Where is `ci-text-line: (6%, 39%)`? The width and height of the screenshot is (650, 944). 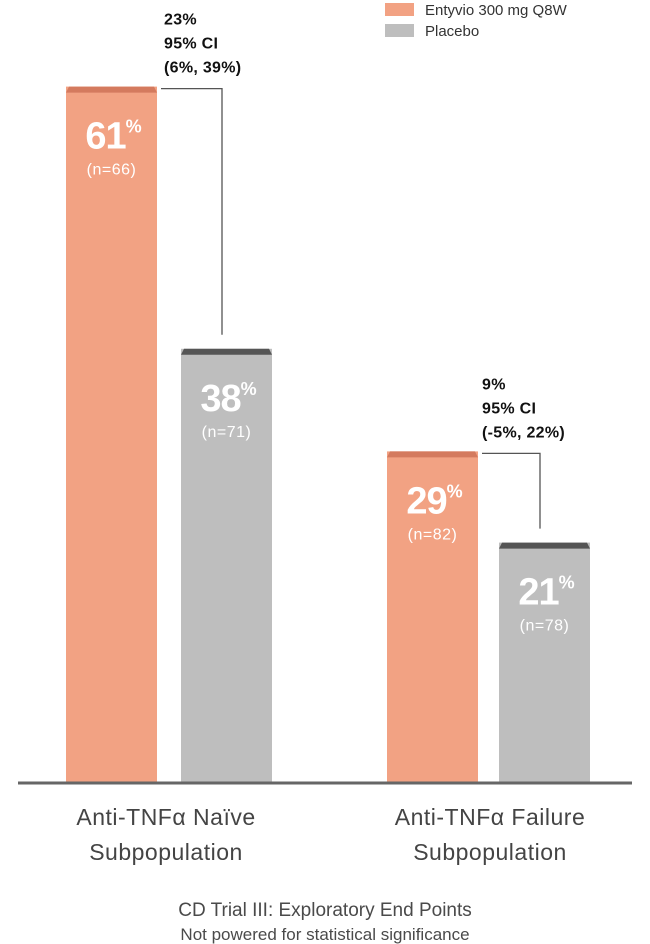 ci-text-line: (6%, 39%) is located at coordinates (202, 68).